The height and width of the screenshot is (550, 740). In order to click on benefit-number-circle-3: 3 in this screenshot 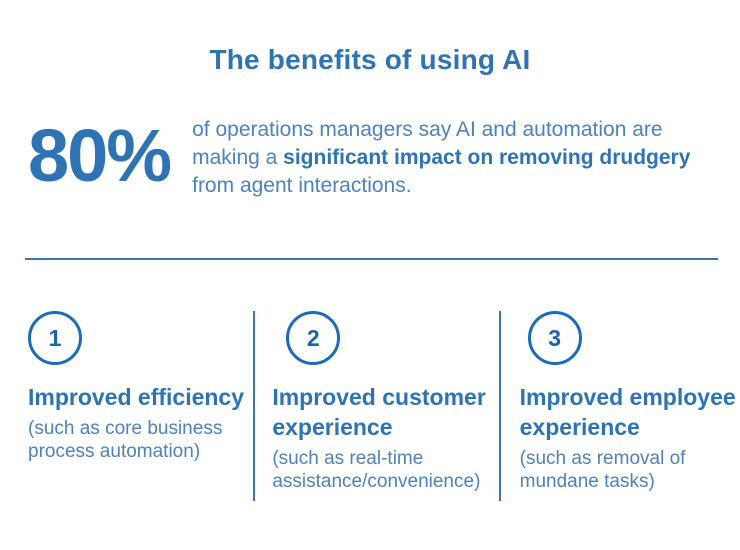, I will do `click(554, 338)`.